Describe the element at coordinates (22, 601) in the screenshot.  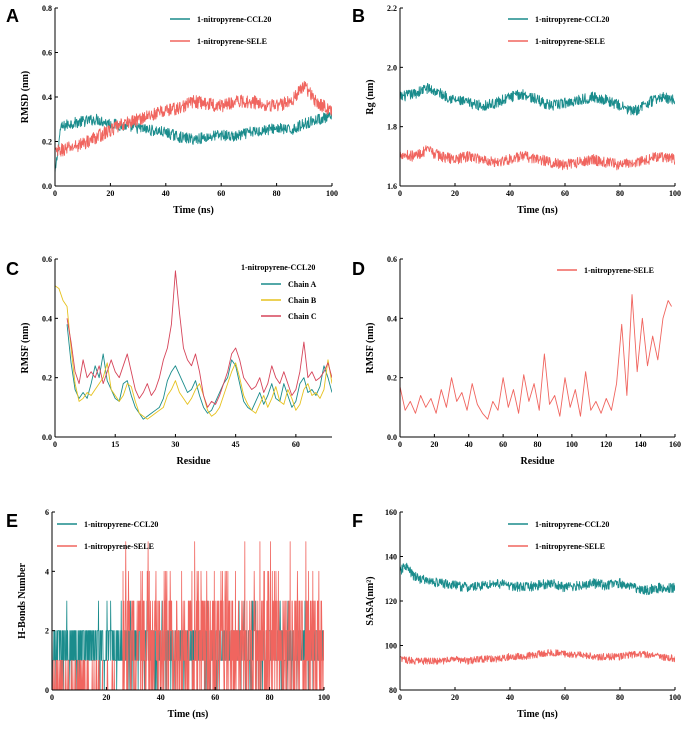
I see `y-axis-title: H-Bonds Number` at that location.